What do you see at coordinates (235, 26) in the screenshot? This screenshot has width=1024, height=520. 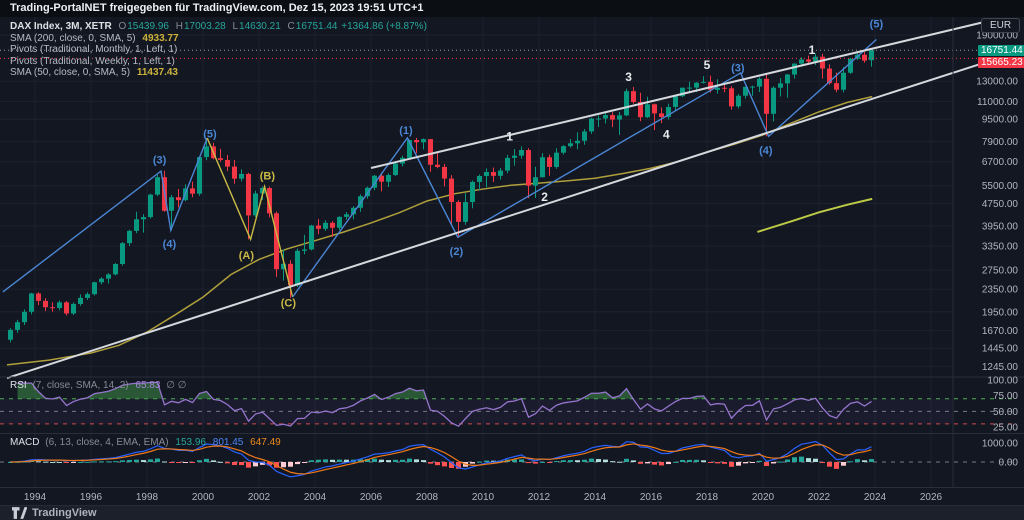 I see `low-label: L` at bounding box center [235, 26].